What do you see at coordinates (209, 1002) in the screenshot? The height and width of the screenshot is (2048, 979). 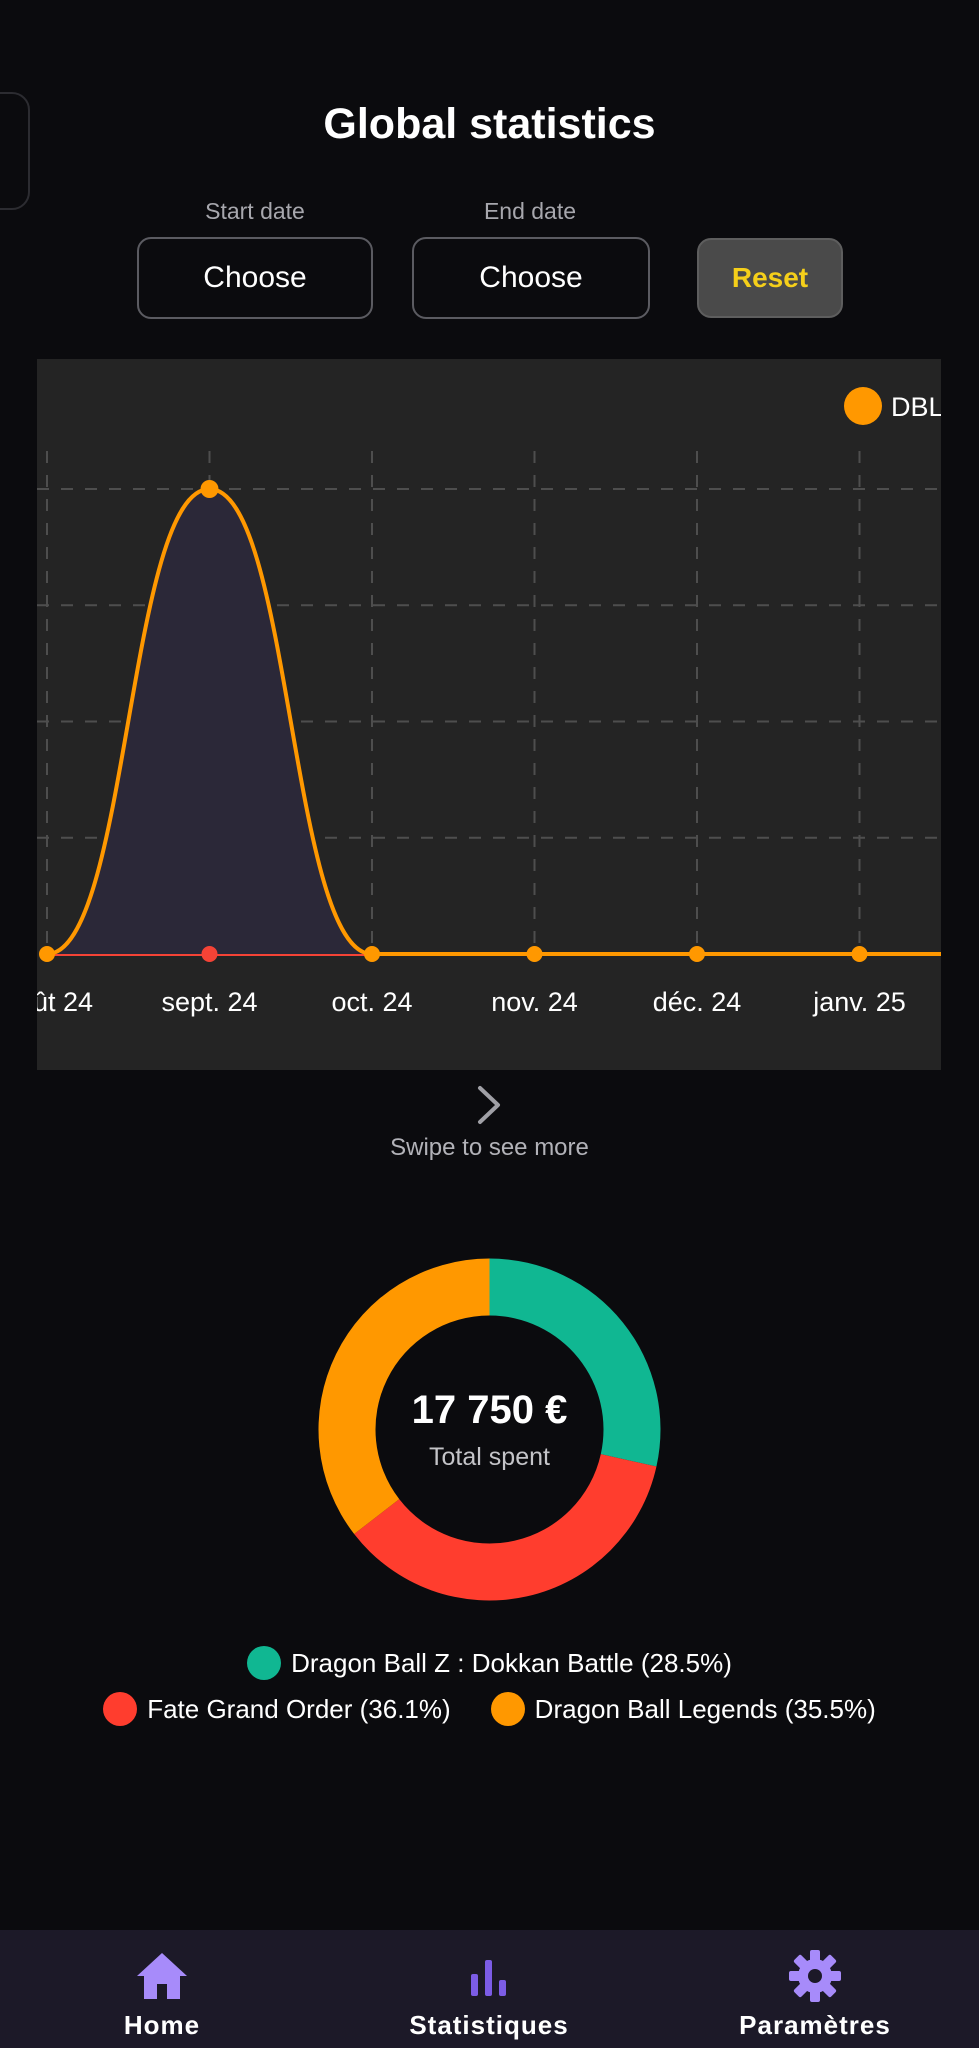 I see `x-tick-label: sept. 24` at bounding box center [209, 1002].